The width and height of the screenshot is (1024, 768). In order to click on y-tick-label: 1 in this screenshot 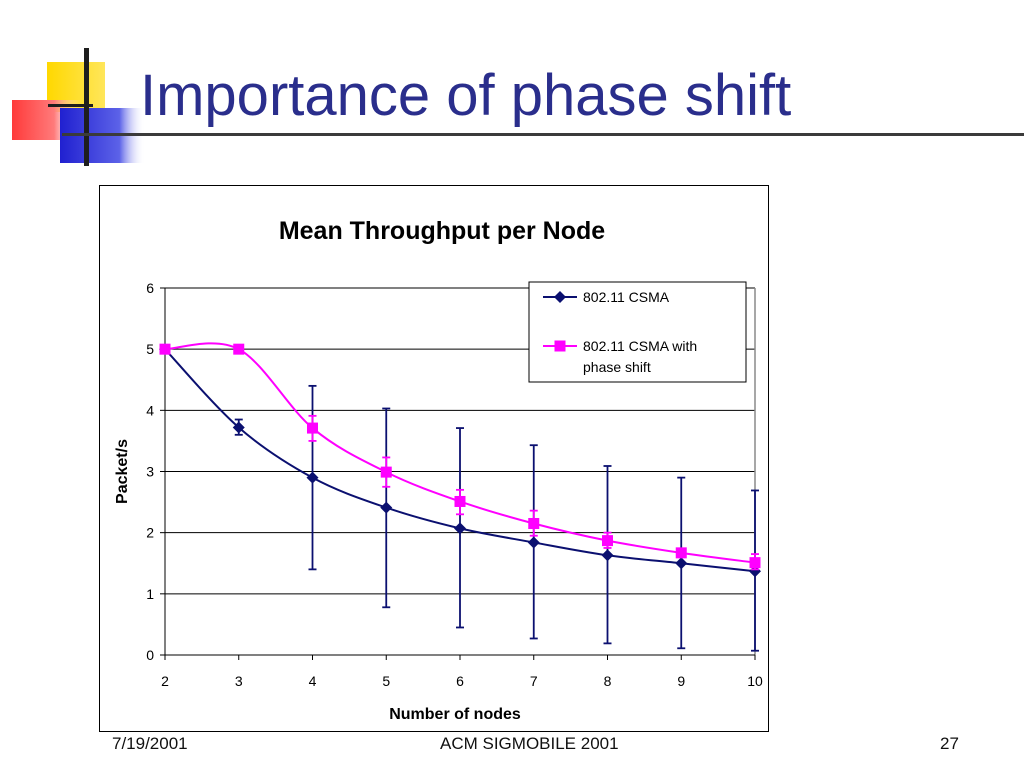, I will do `click(150, 594)`.